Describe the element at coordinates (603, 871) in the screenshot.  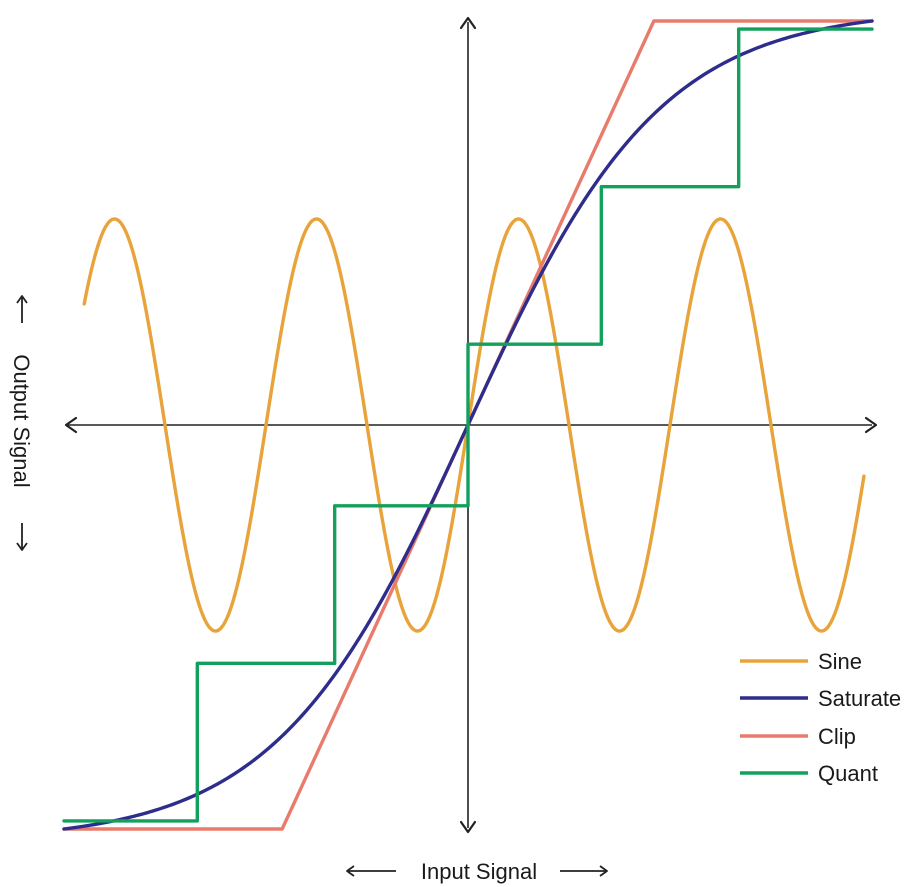
I see `x-label-arrow-right-head` at that location.